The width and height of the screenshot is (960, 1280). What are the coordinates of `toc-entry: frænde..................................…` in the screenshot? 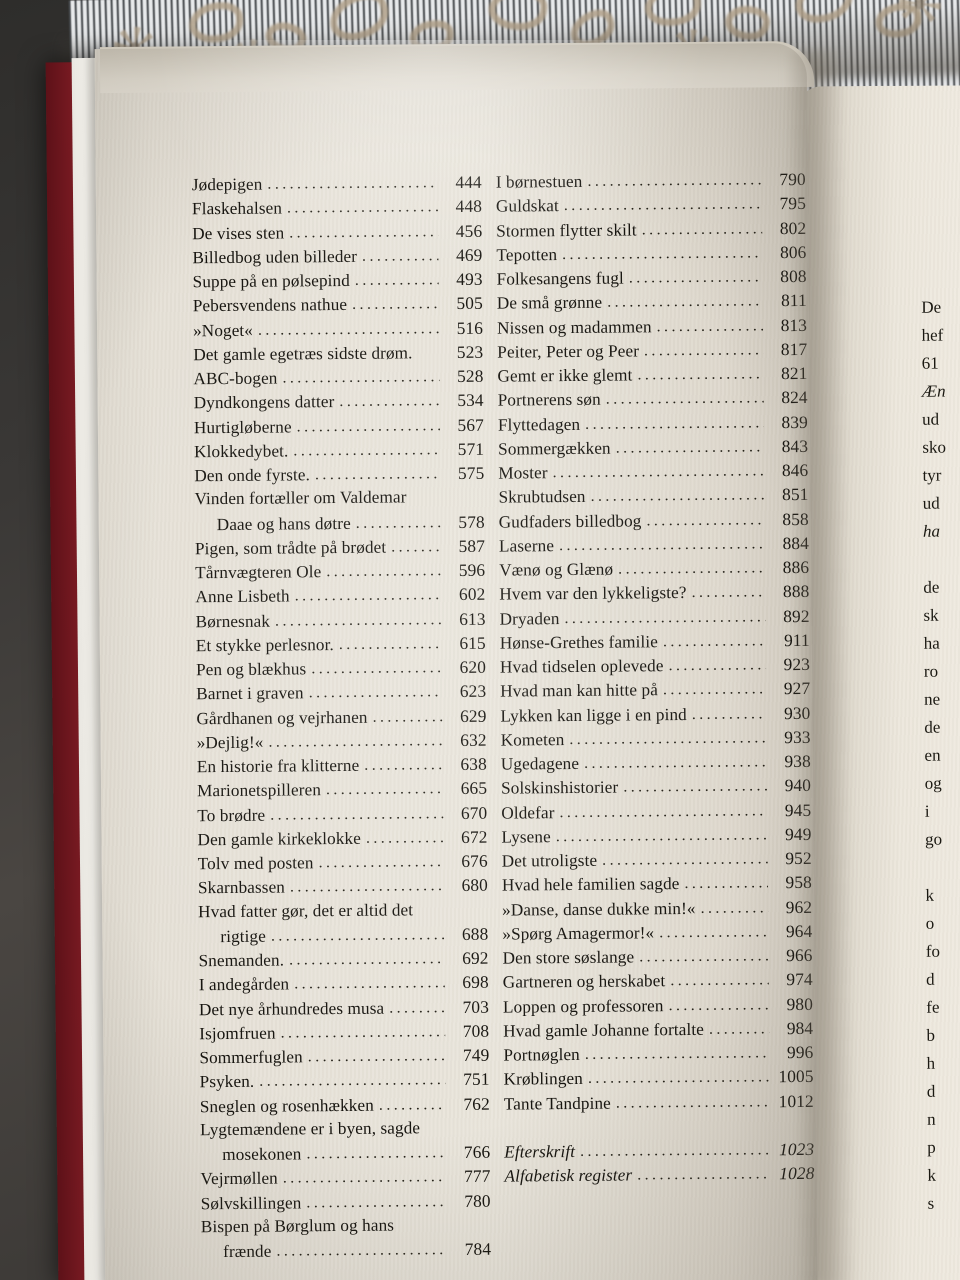 It's located at (346, 1252).